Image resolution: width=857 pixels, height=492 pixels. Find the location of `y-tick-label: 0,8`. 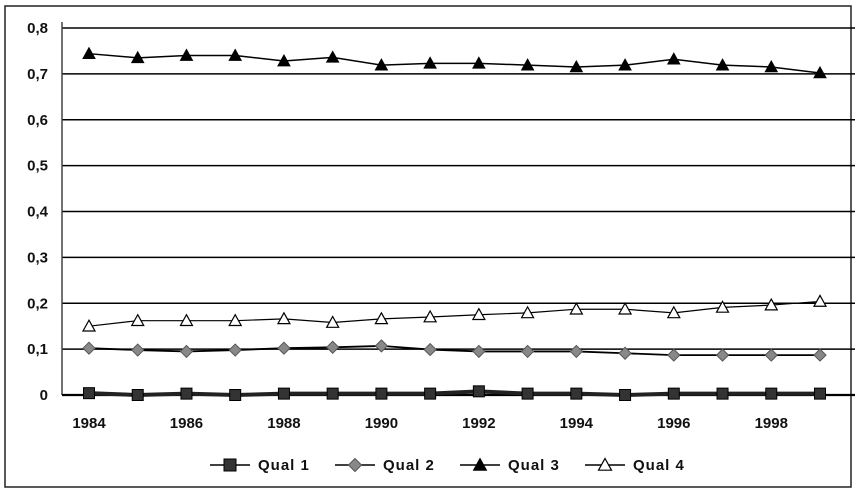

y-tick-label: 0,8 is located at coordinates (37, 28).